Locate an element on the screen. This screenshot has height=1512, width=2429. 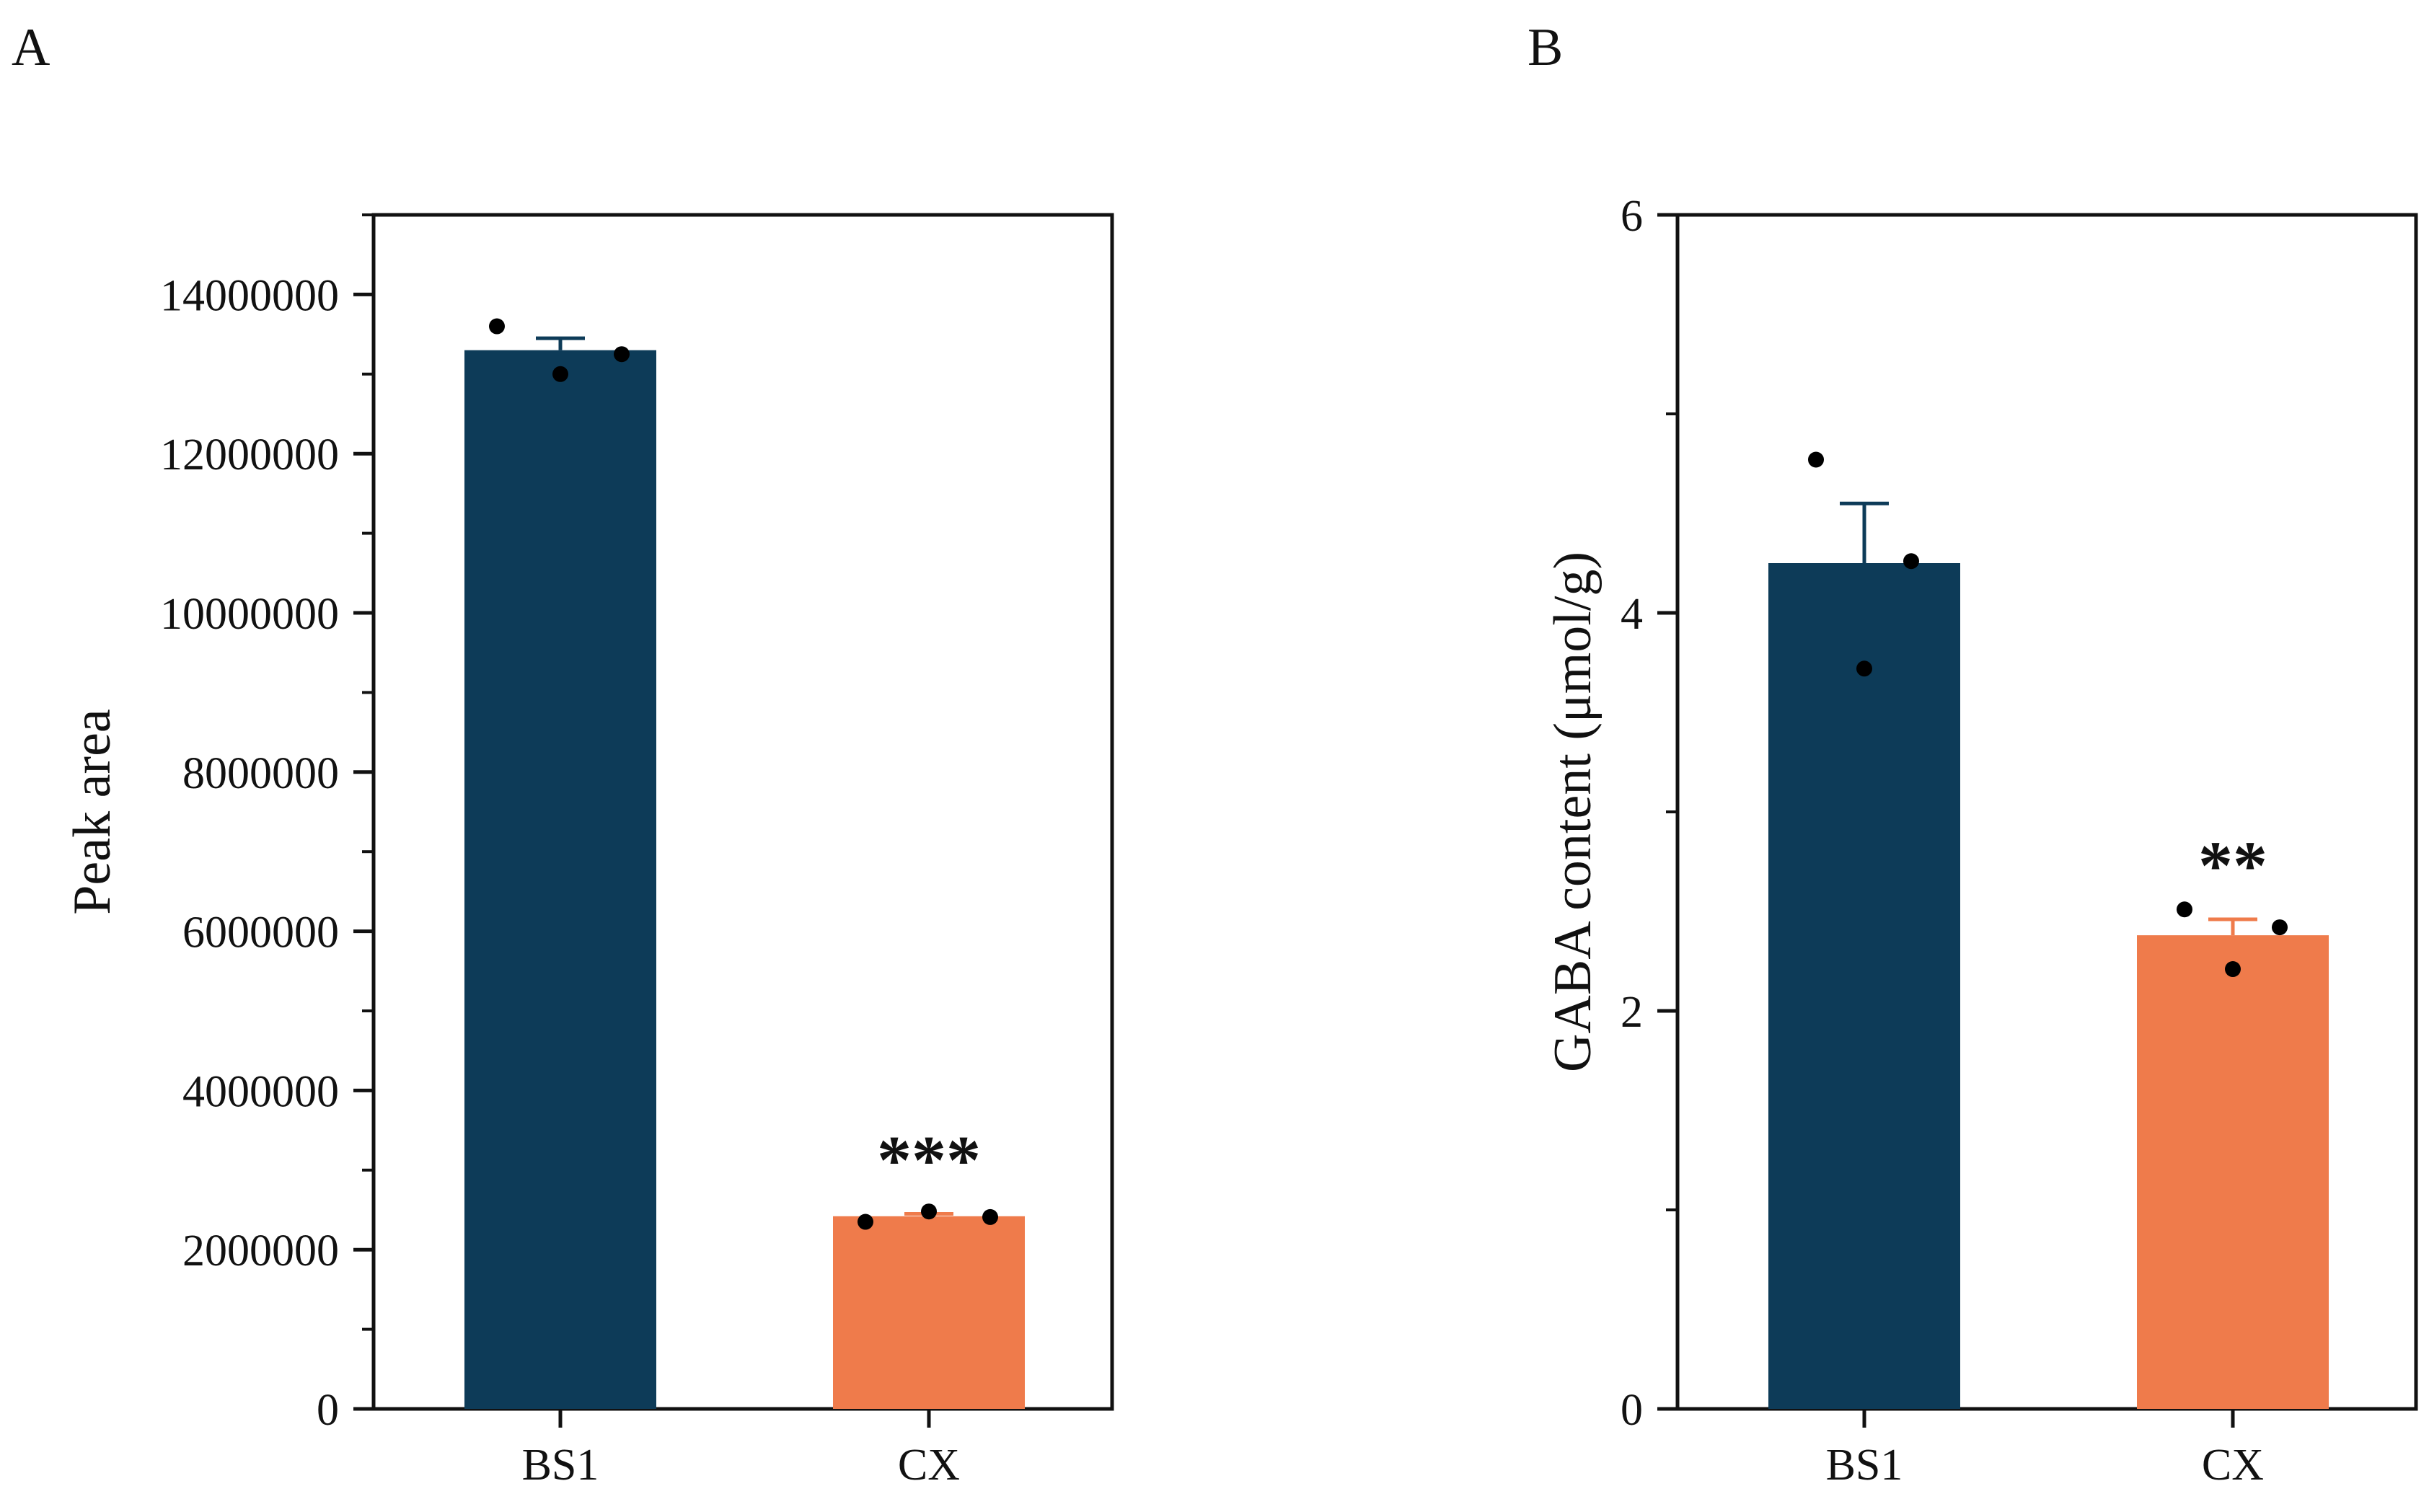
panel-b-letter: B is located at coordinates (1546, 47).